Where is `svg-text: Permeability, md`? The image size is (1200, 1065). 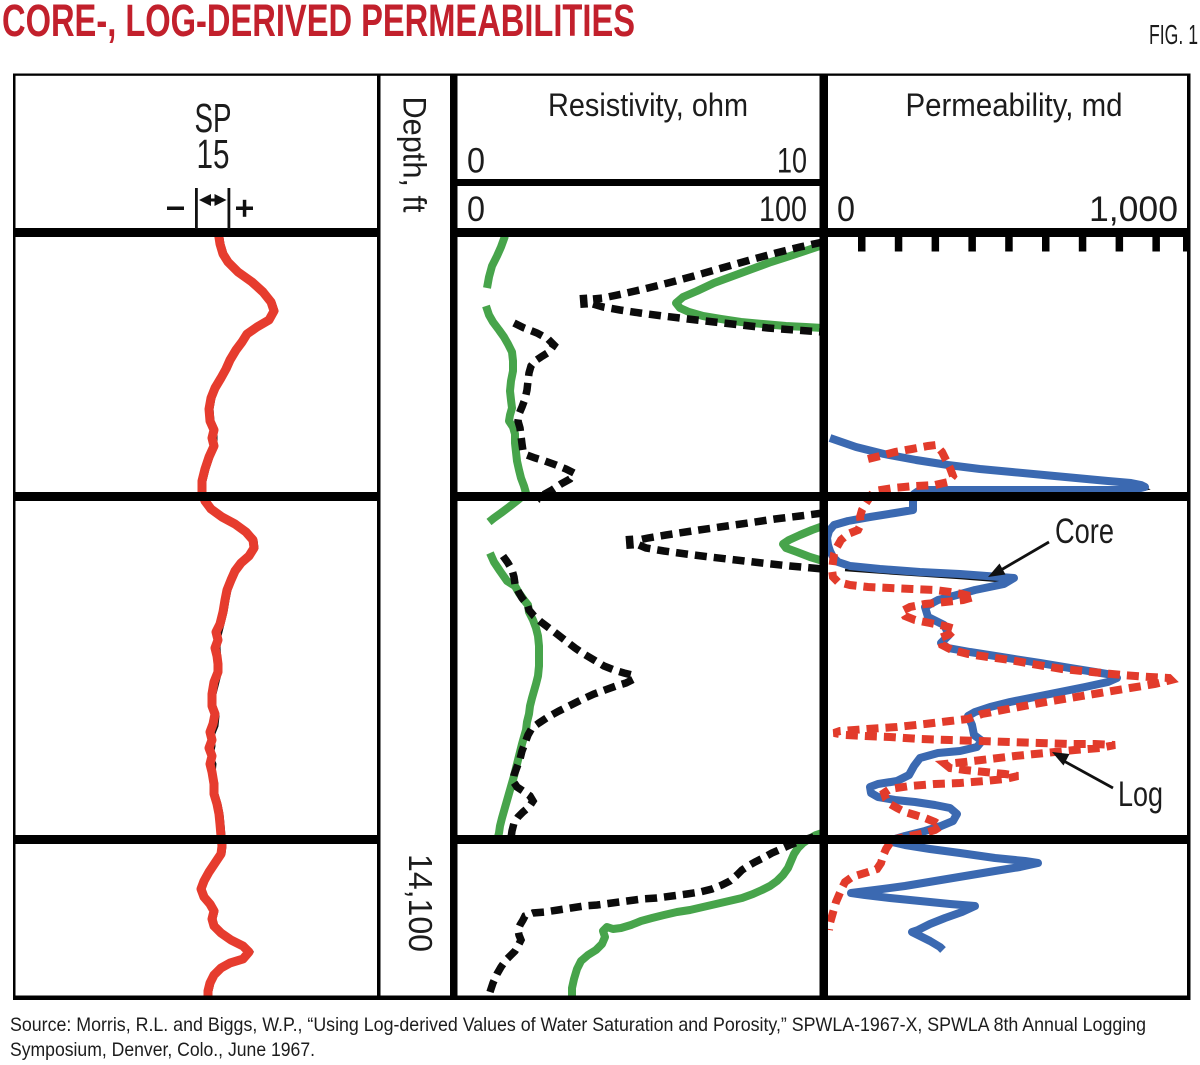
svg-text: Permeability, md is located at coordinates (1014, 105).